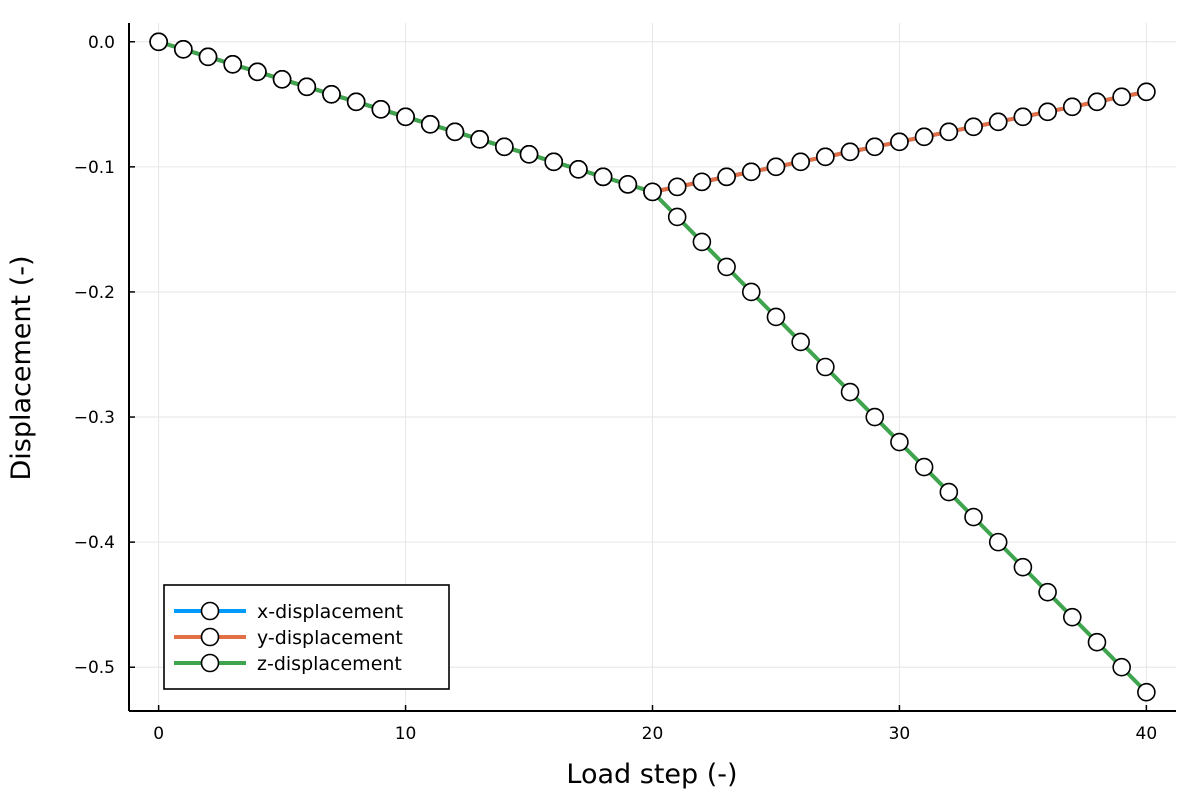  Describe the element at coordinates (653, 734) in the screenshot. I see `x-tick-label: 20` at that location.